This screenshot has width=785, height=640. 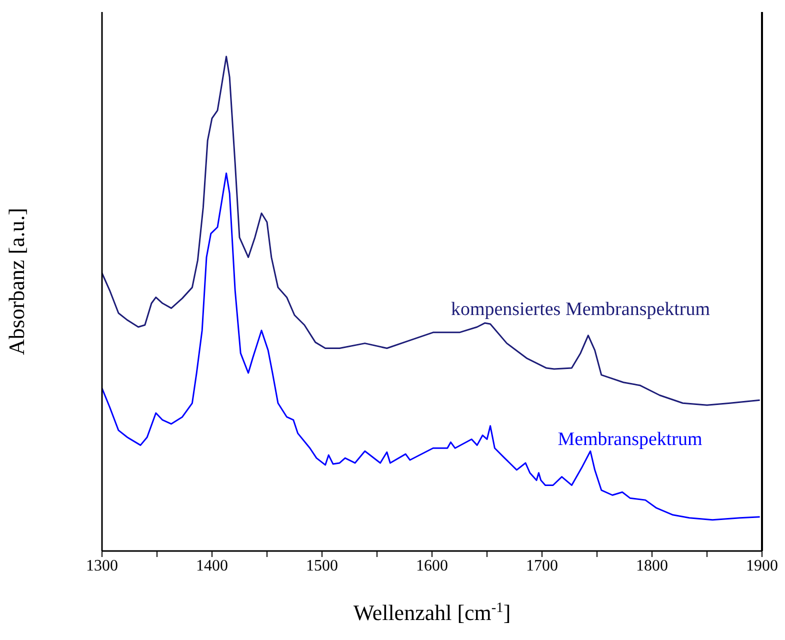 What do you see at coordinates (322, 565) in the screenshot?
I see `x-tick-label: 1500` at bounding box center [322, 565].